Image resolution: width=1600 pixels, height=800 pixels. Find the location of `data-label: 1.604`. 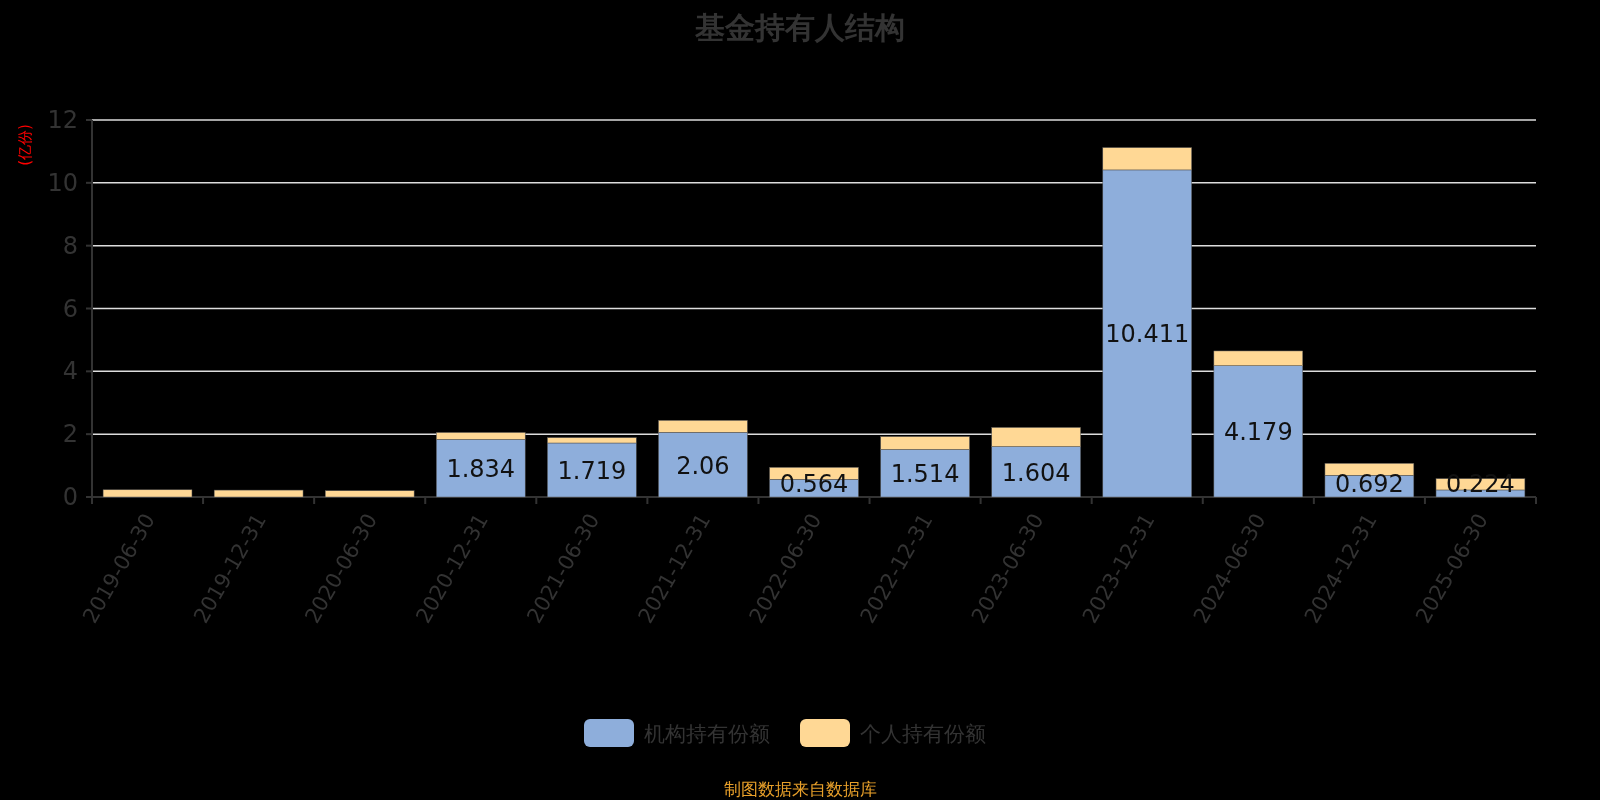

data-label: 1.604 is located at coordinates (1036, 472).